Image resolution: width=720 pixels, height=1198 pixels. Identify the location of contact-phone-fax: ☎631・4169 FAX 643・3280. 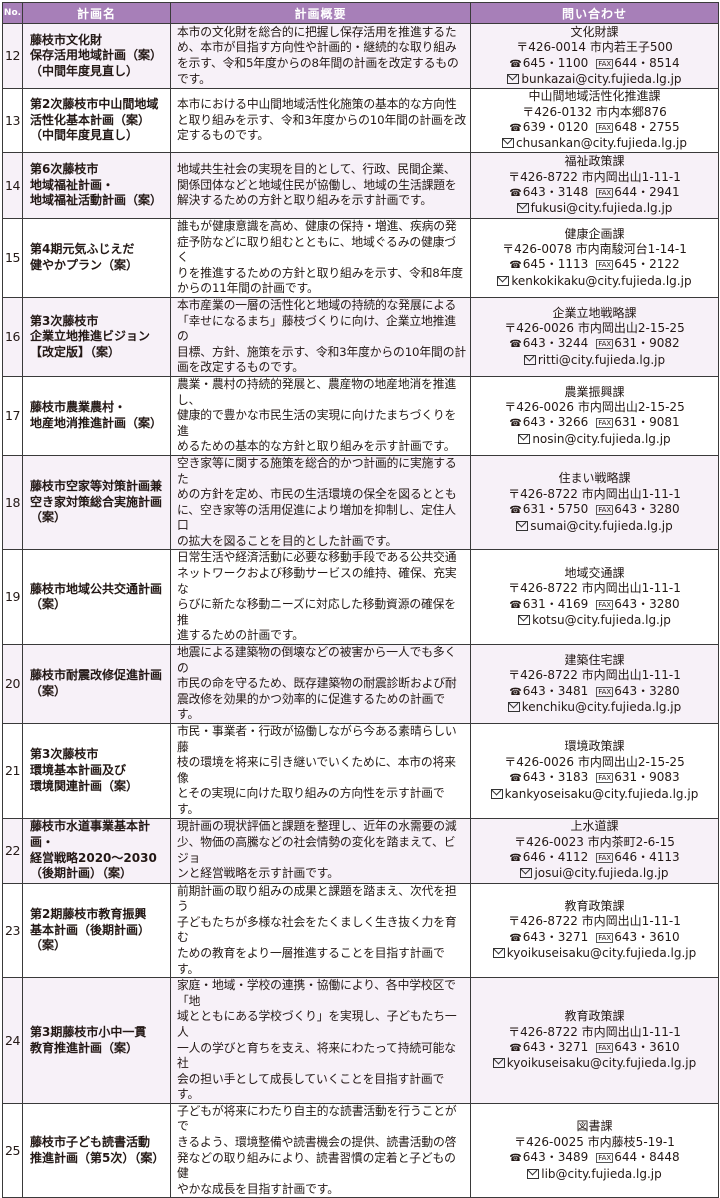
(594, 605).